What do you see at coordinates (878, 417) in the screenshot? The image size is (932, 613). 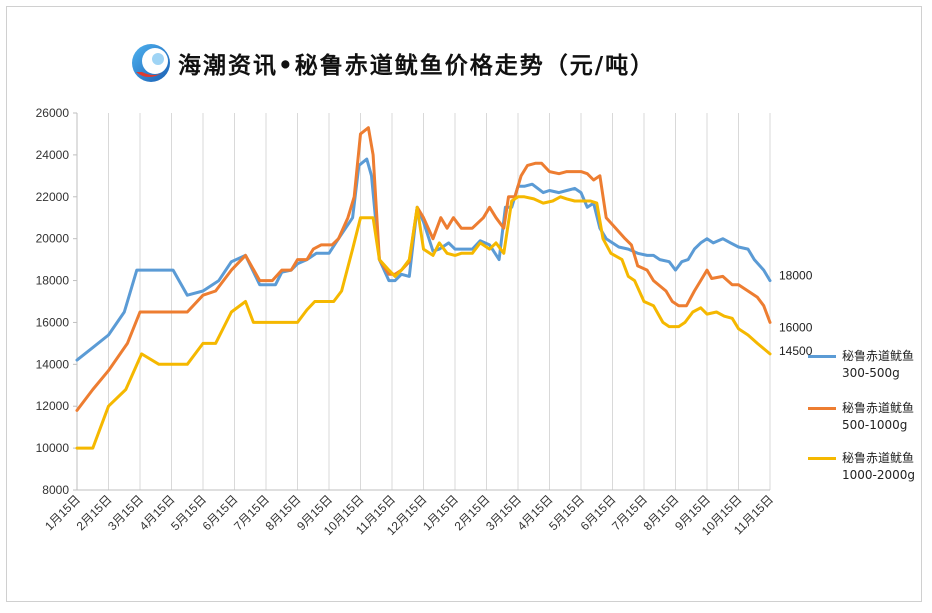 I see `legend-label: 秘鲁赤道鱿鱼 500-1000g` at bounding box center [878, 417].